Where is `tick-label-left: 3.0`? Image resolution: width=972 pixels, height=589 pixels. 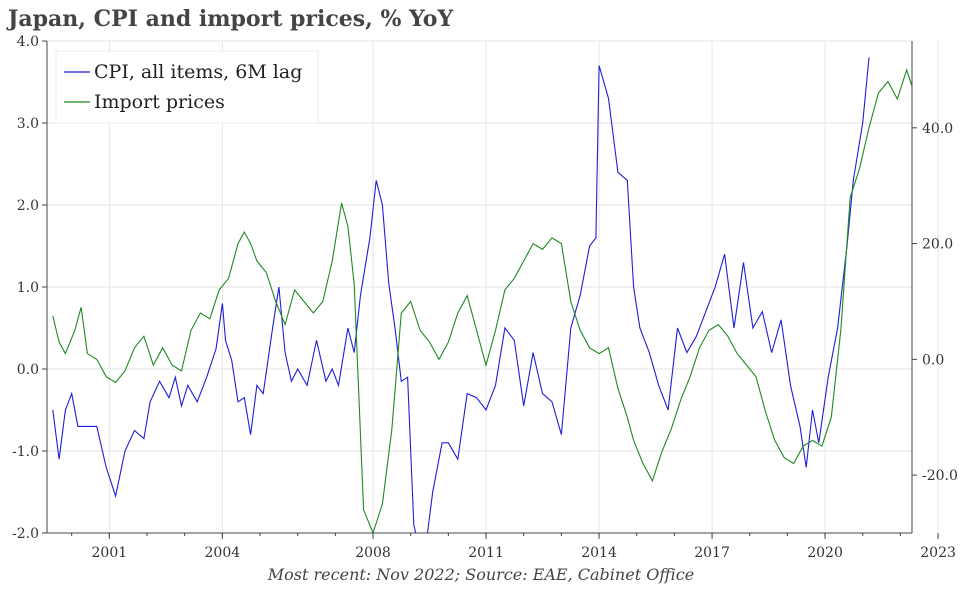
tick-label-left: 3.0 is located at coordinates (28, 124).